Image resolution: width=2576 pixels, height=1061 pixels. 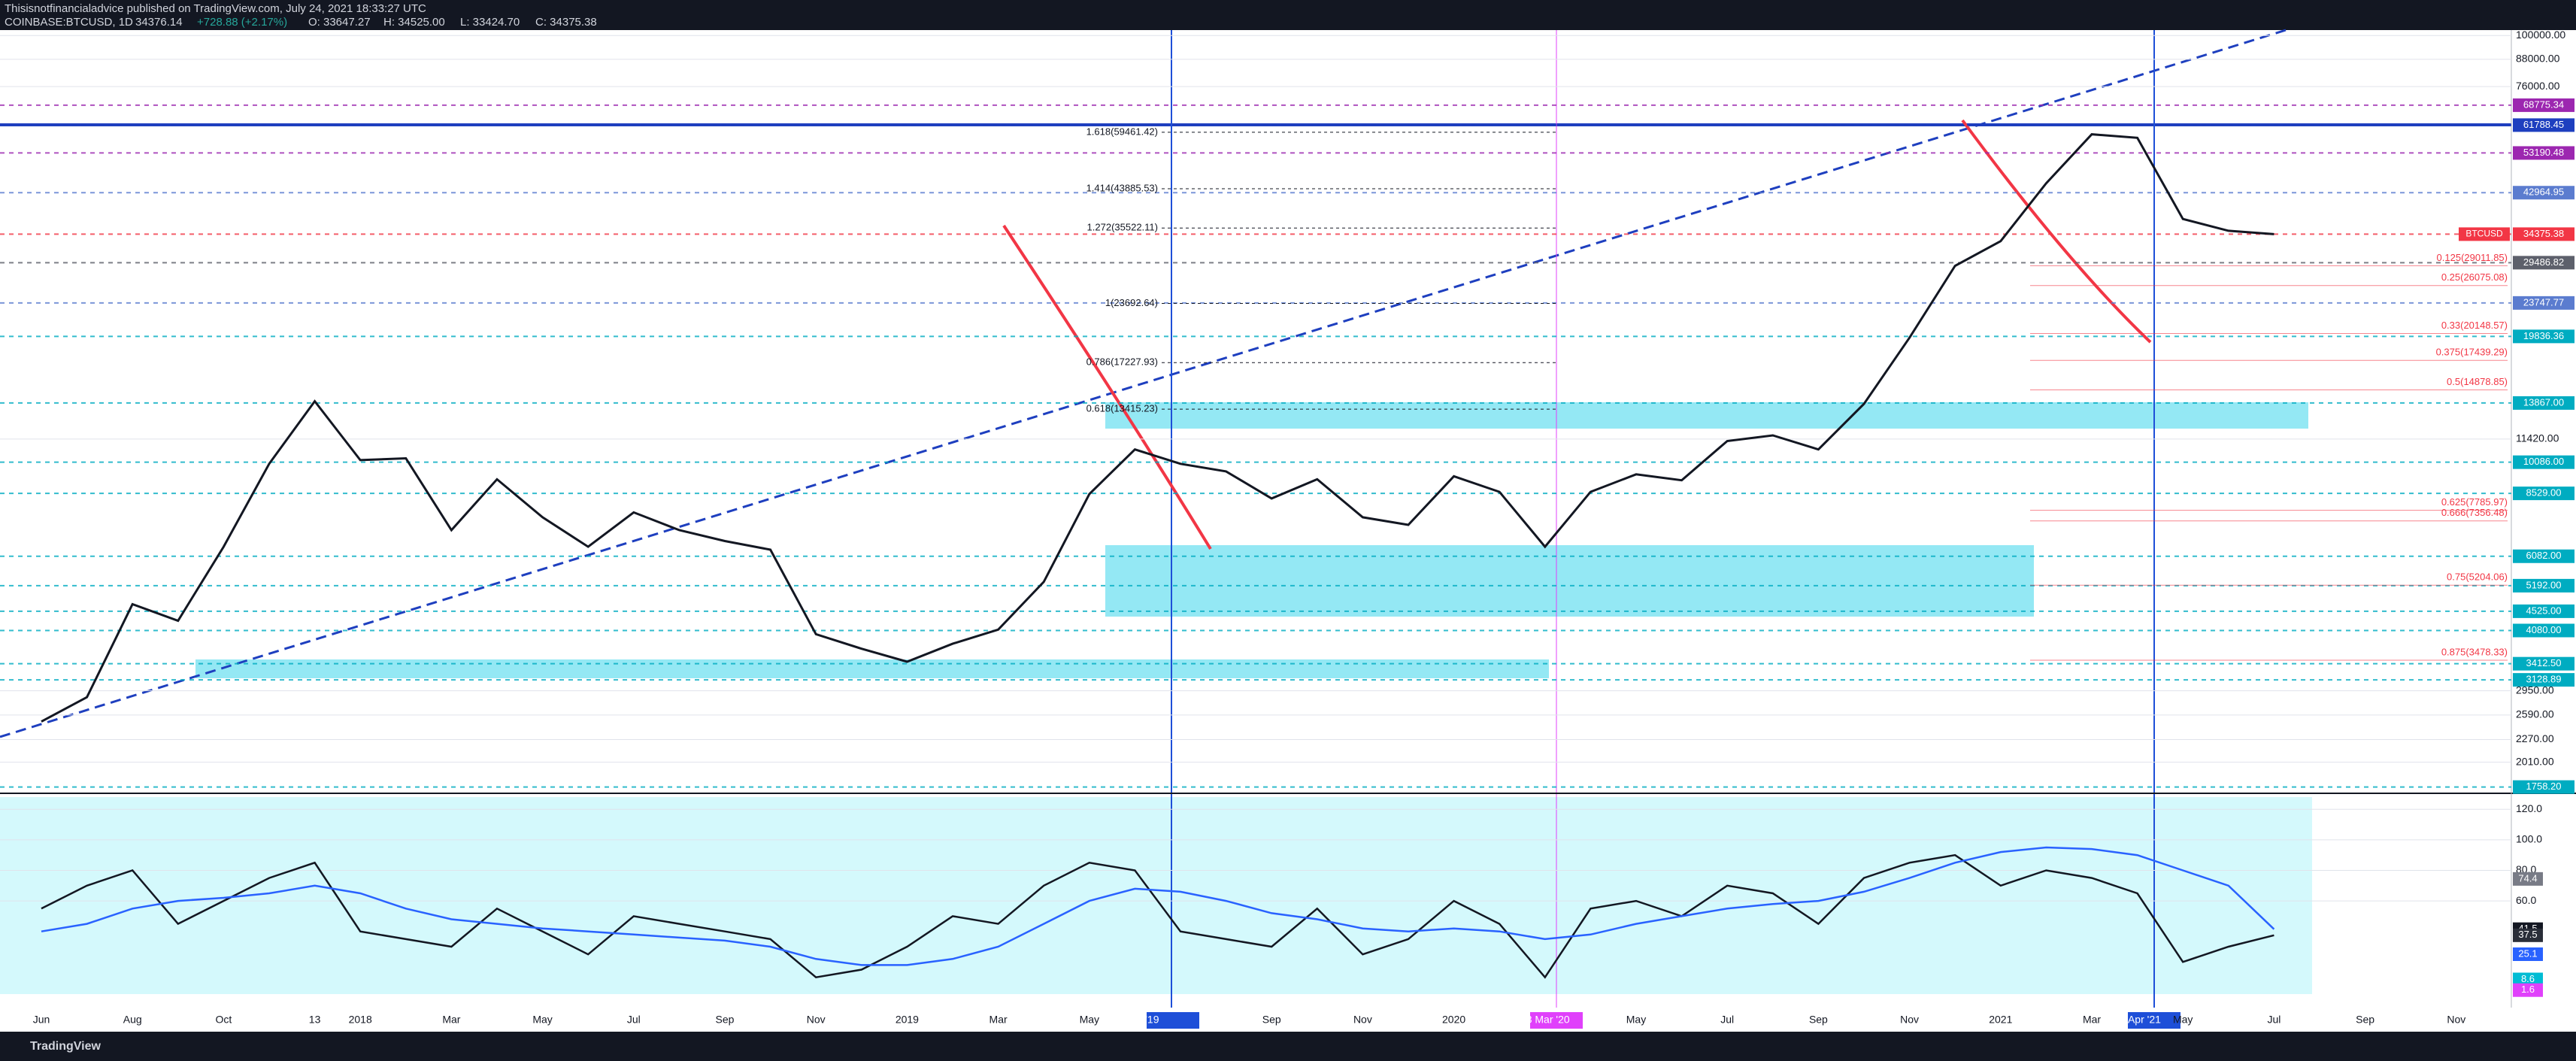 What do you see at coordinates (2474, 277) in the screenshot?
I see `fib-label: 0.25(26075.08)` at bounding box center [2474, 277].